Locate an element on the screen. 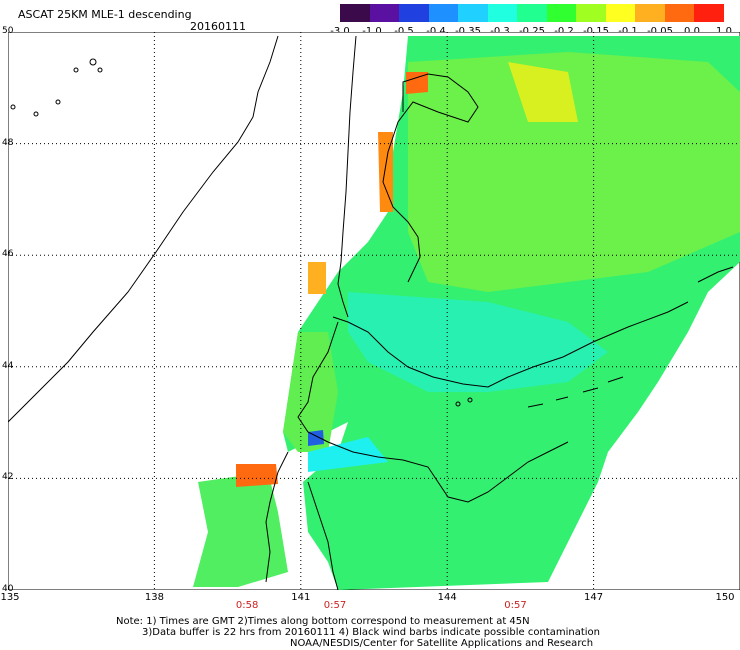  latitude-label: 50 is located at coordinates (8, 31).